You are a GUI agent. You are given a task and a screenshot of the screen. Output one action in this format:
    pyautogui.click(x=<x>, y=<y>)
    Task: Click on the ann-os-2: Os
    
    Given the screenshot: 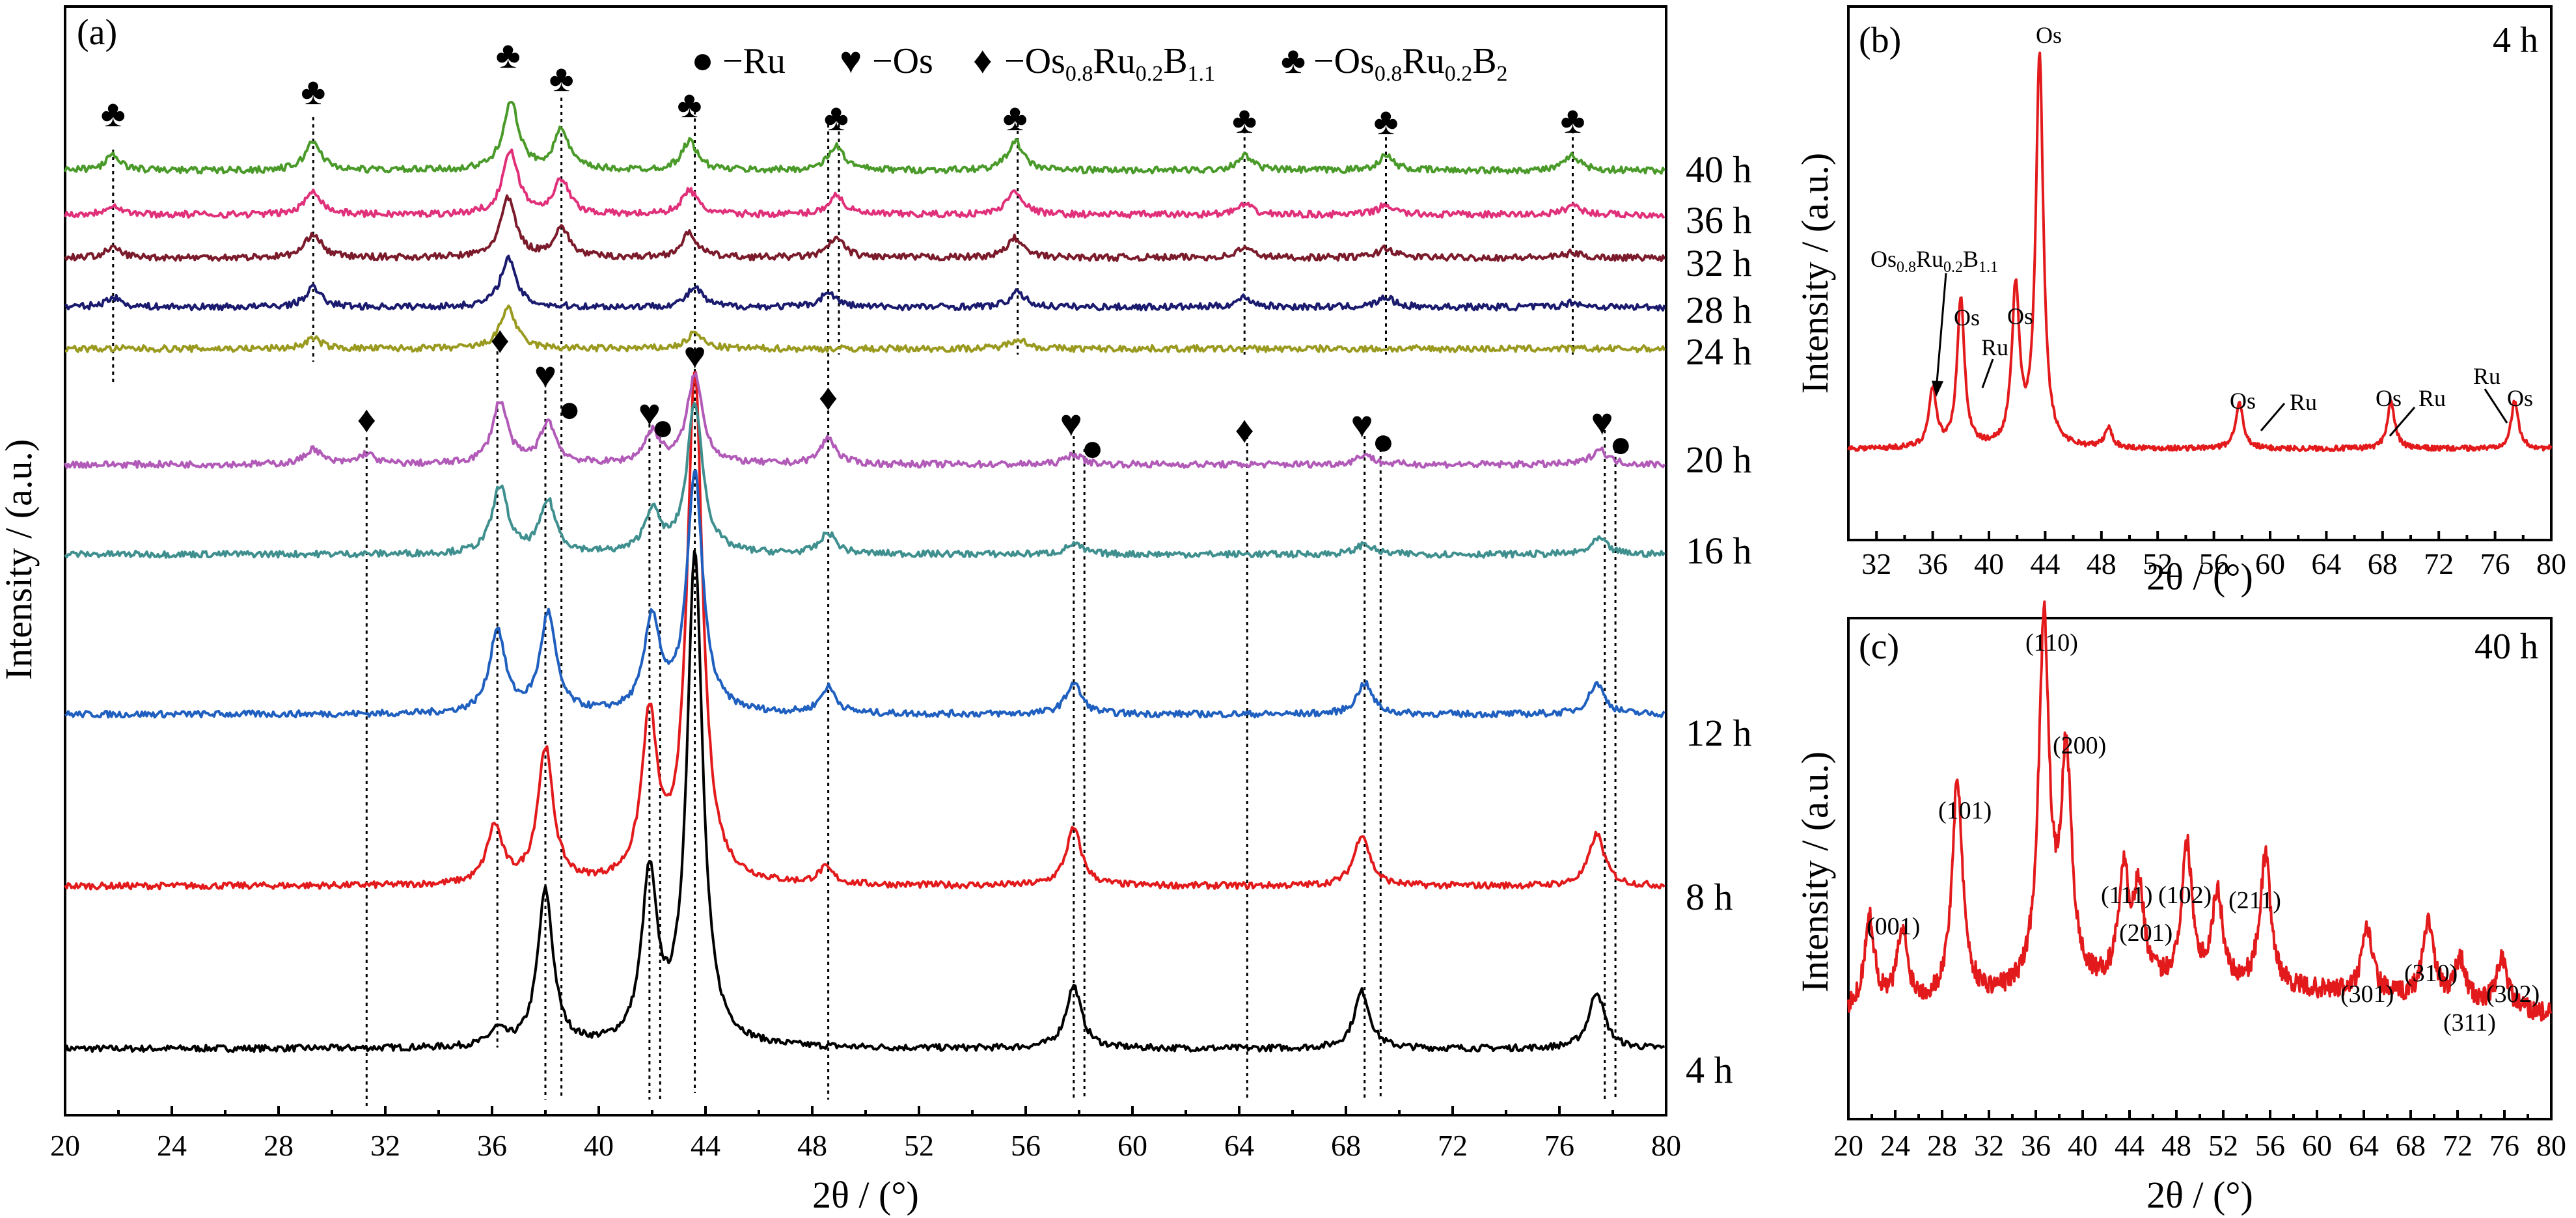 What is the action you would take?
    pyautogui.click(x=2020, y=316)
    